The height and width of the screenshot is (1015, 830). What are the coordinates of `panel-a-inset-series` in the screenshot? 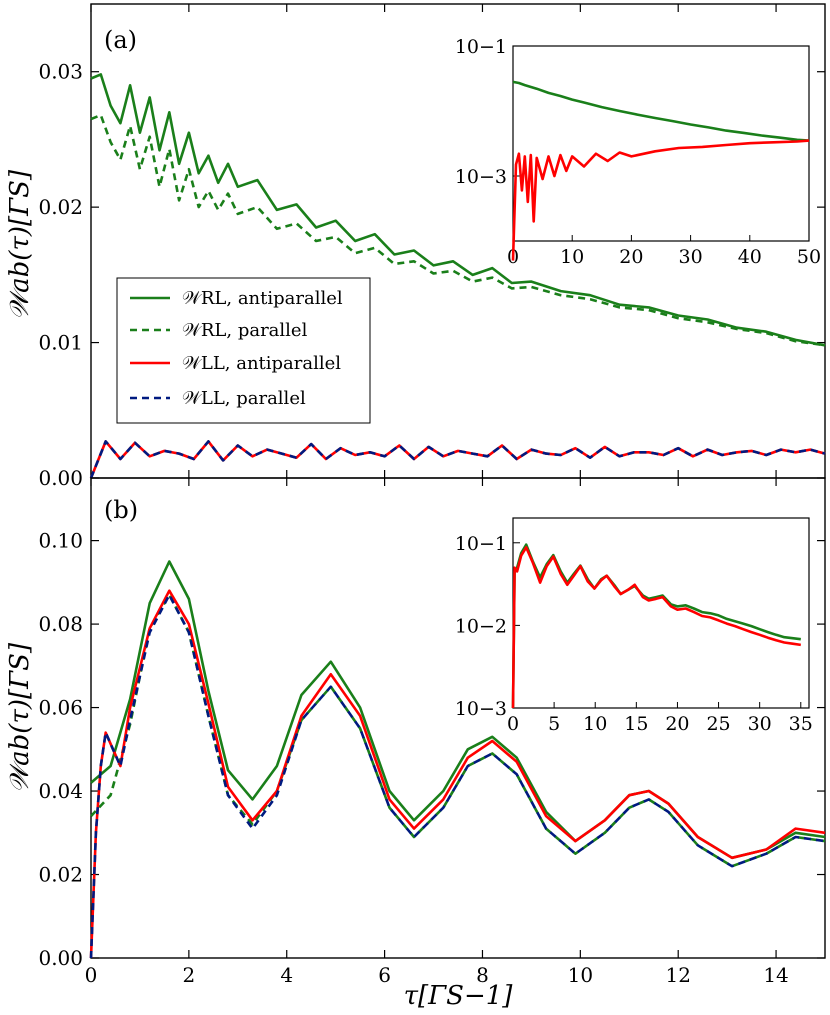 It's located at (660, 170).